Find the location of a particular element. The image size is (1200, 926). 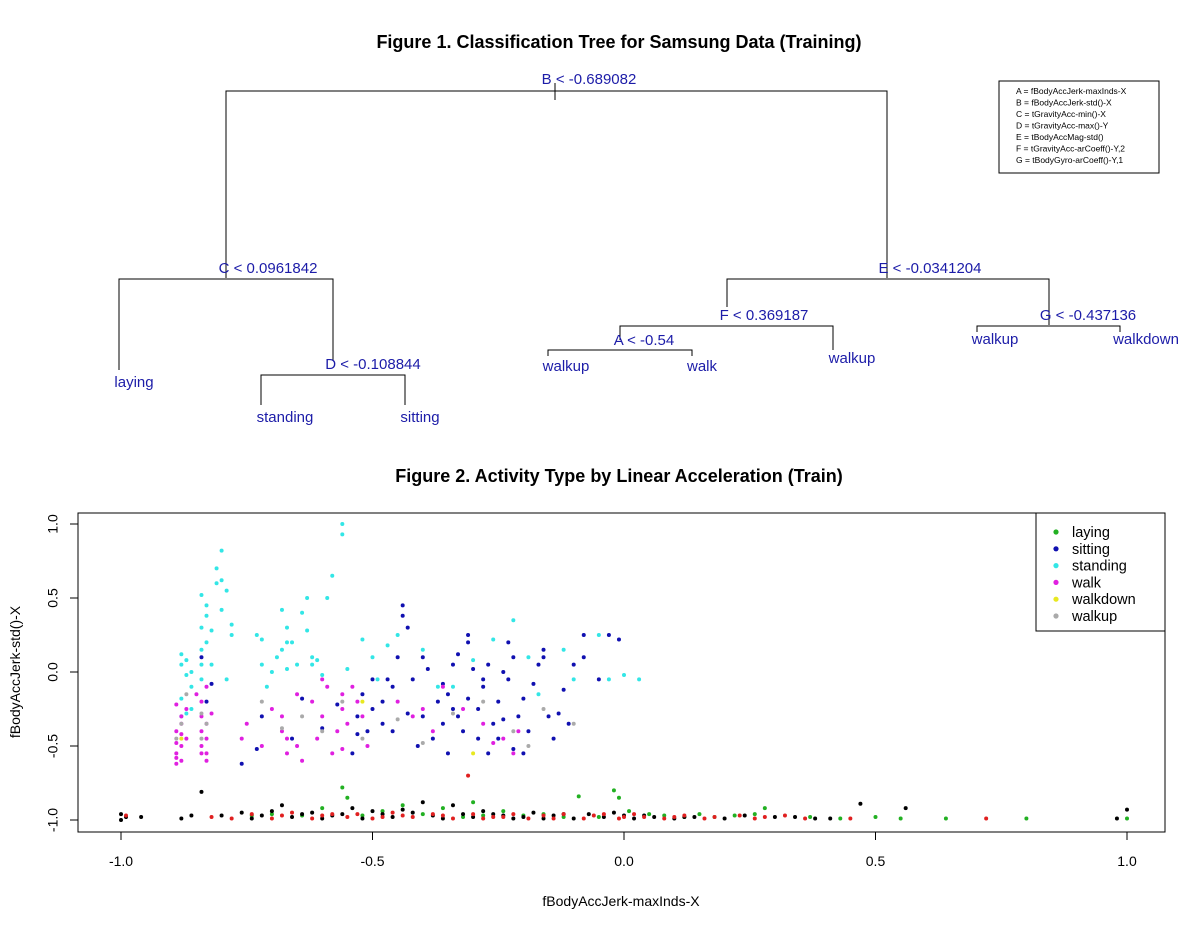

c-split-edge is located at coordinates (226, 324).